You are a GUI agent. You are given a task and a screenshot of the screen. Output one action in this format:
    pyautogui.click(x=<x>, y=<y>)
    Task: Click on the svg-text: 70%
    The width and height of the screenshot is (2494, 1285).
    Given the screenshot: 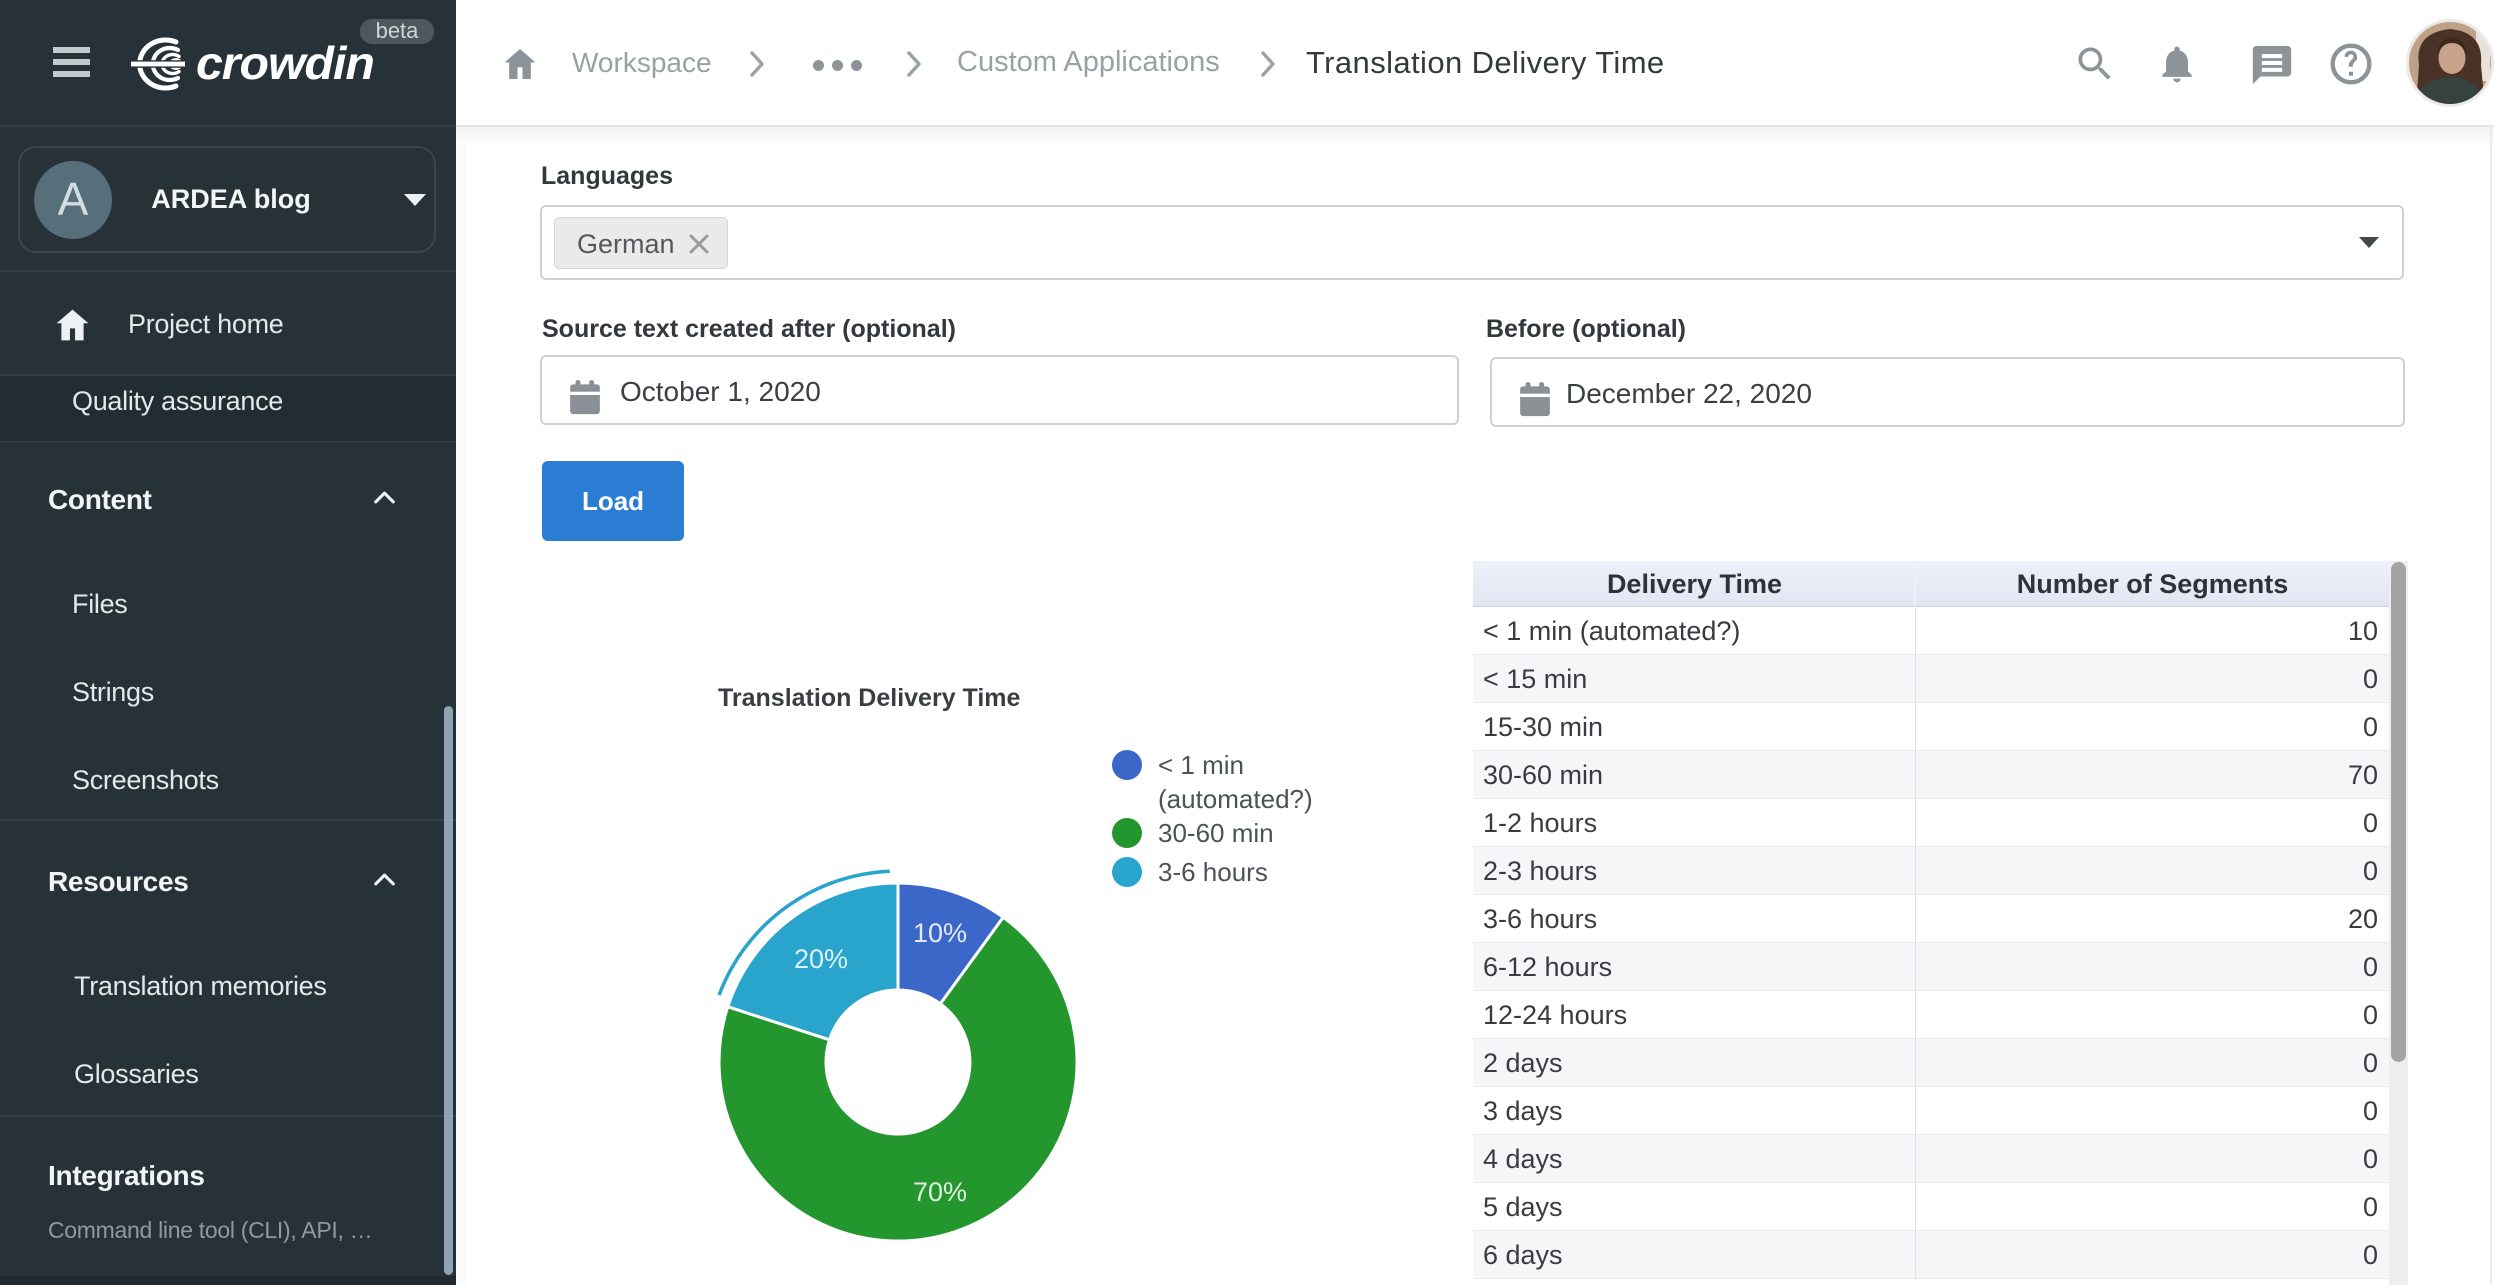 What is the action you would take?
    pyautogui.click(x=940, y=1192)
    